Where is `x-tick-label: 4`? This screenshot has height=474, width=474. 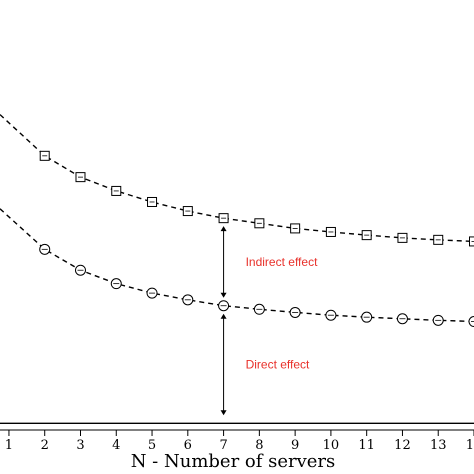
x-tick-label: 4 is located at coordinates (116, 445).